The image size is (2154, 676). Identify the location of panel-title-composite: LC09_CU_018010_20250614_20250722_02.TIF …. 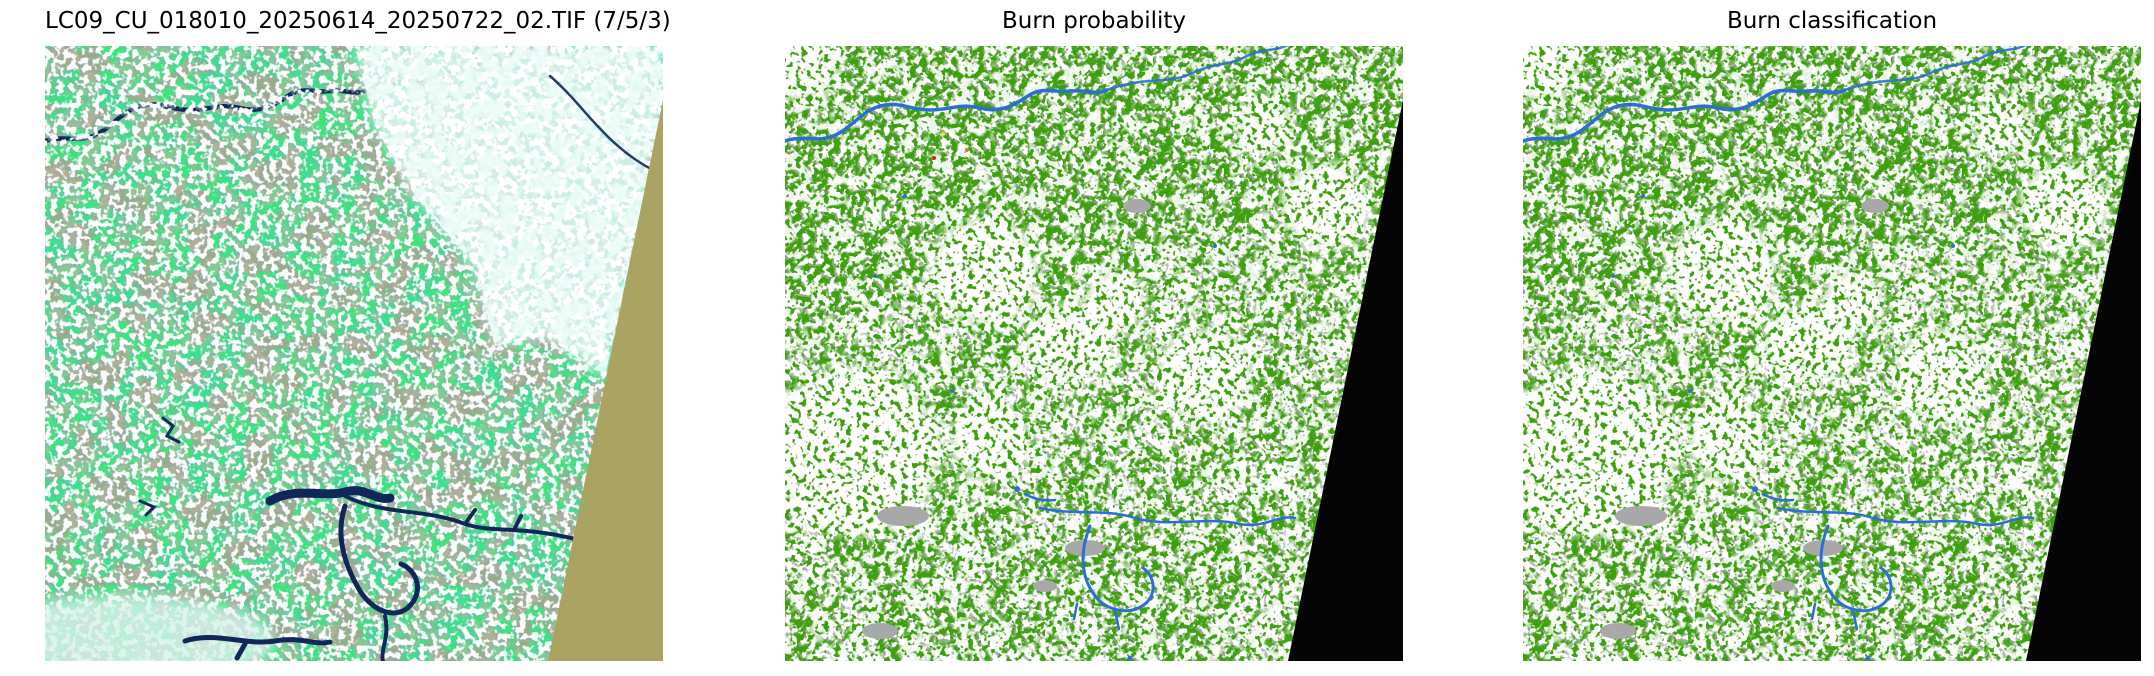
(358, 21).